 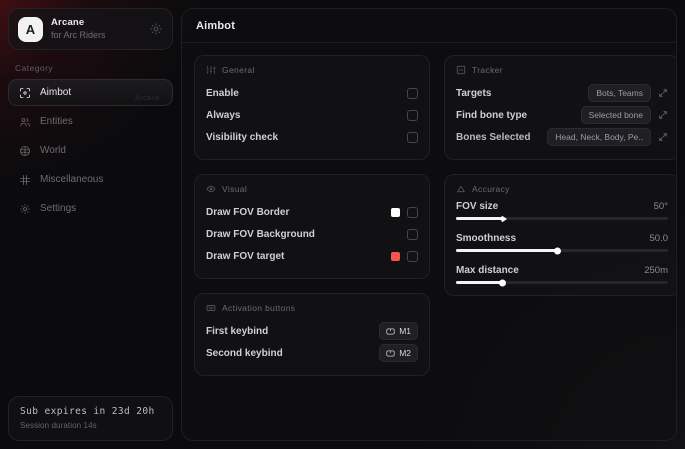 What do you see at coordinates (25, 179) in the screenshot?
I see `grid-icon` at bounding box center [25, 179].